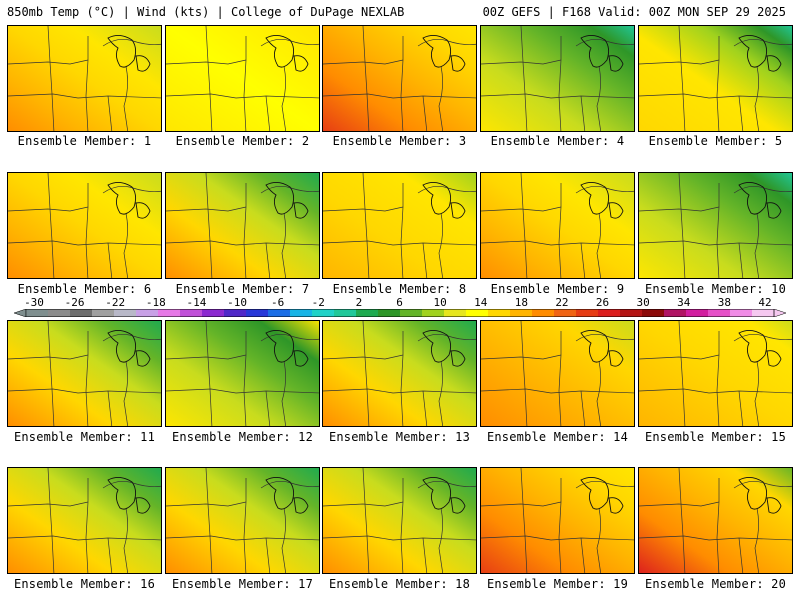  What do you see at coordinates (155, 302) in the screenshot?
I see `colorbar-tick-label: -18` at bounding box center [155, 302].